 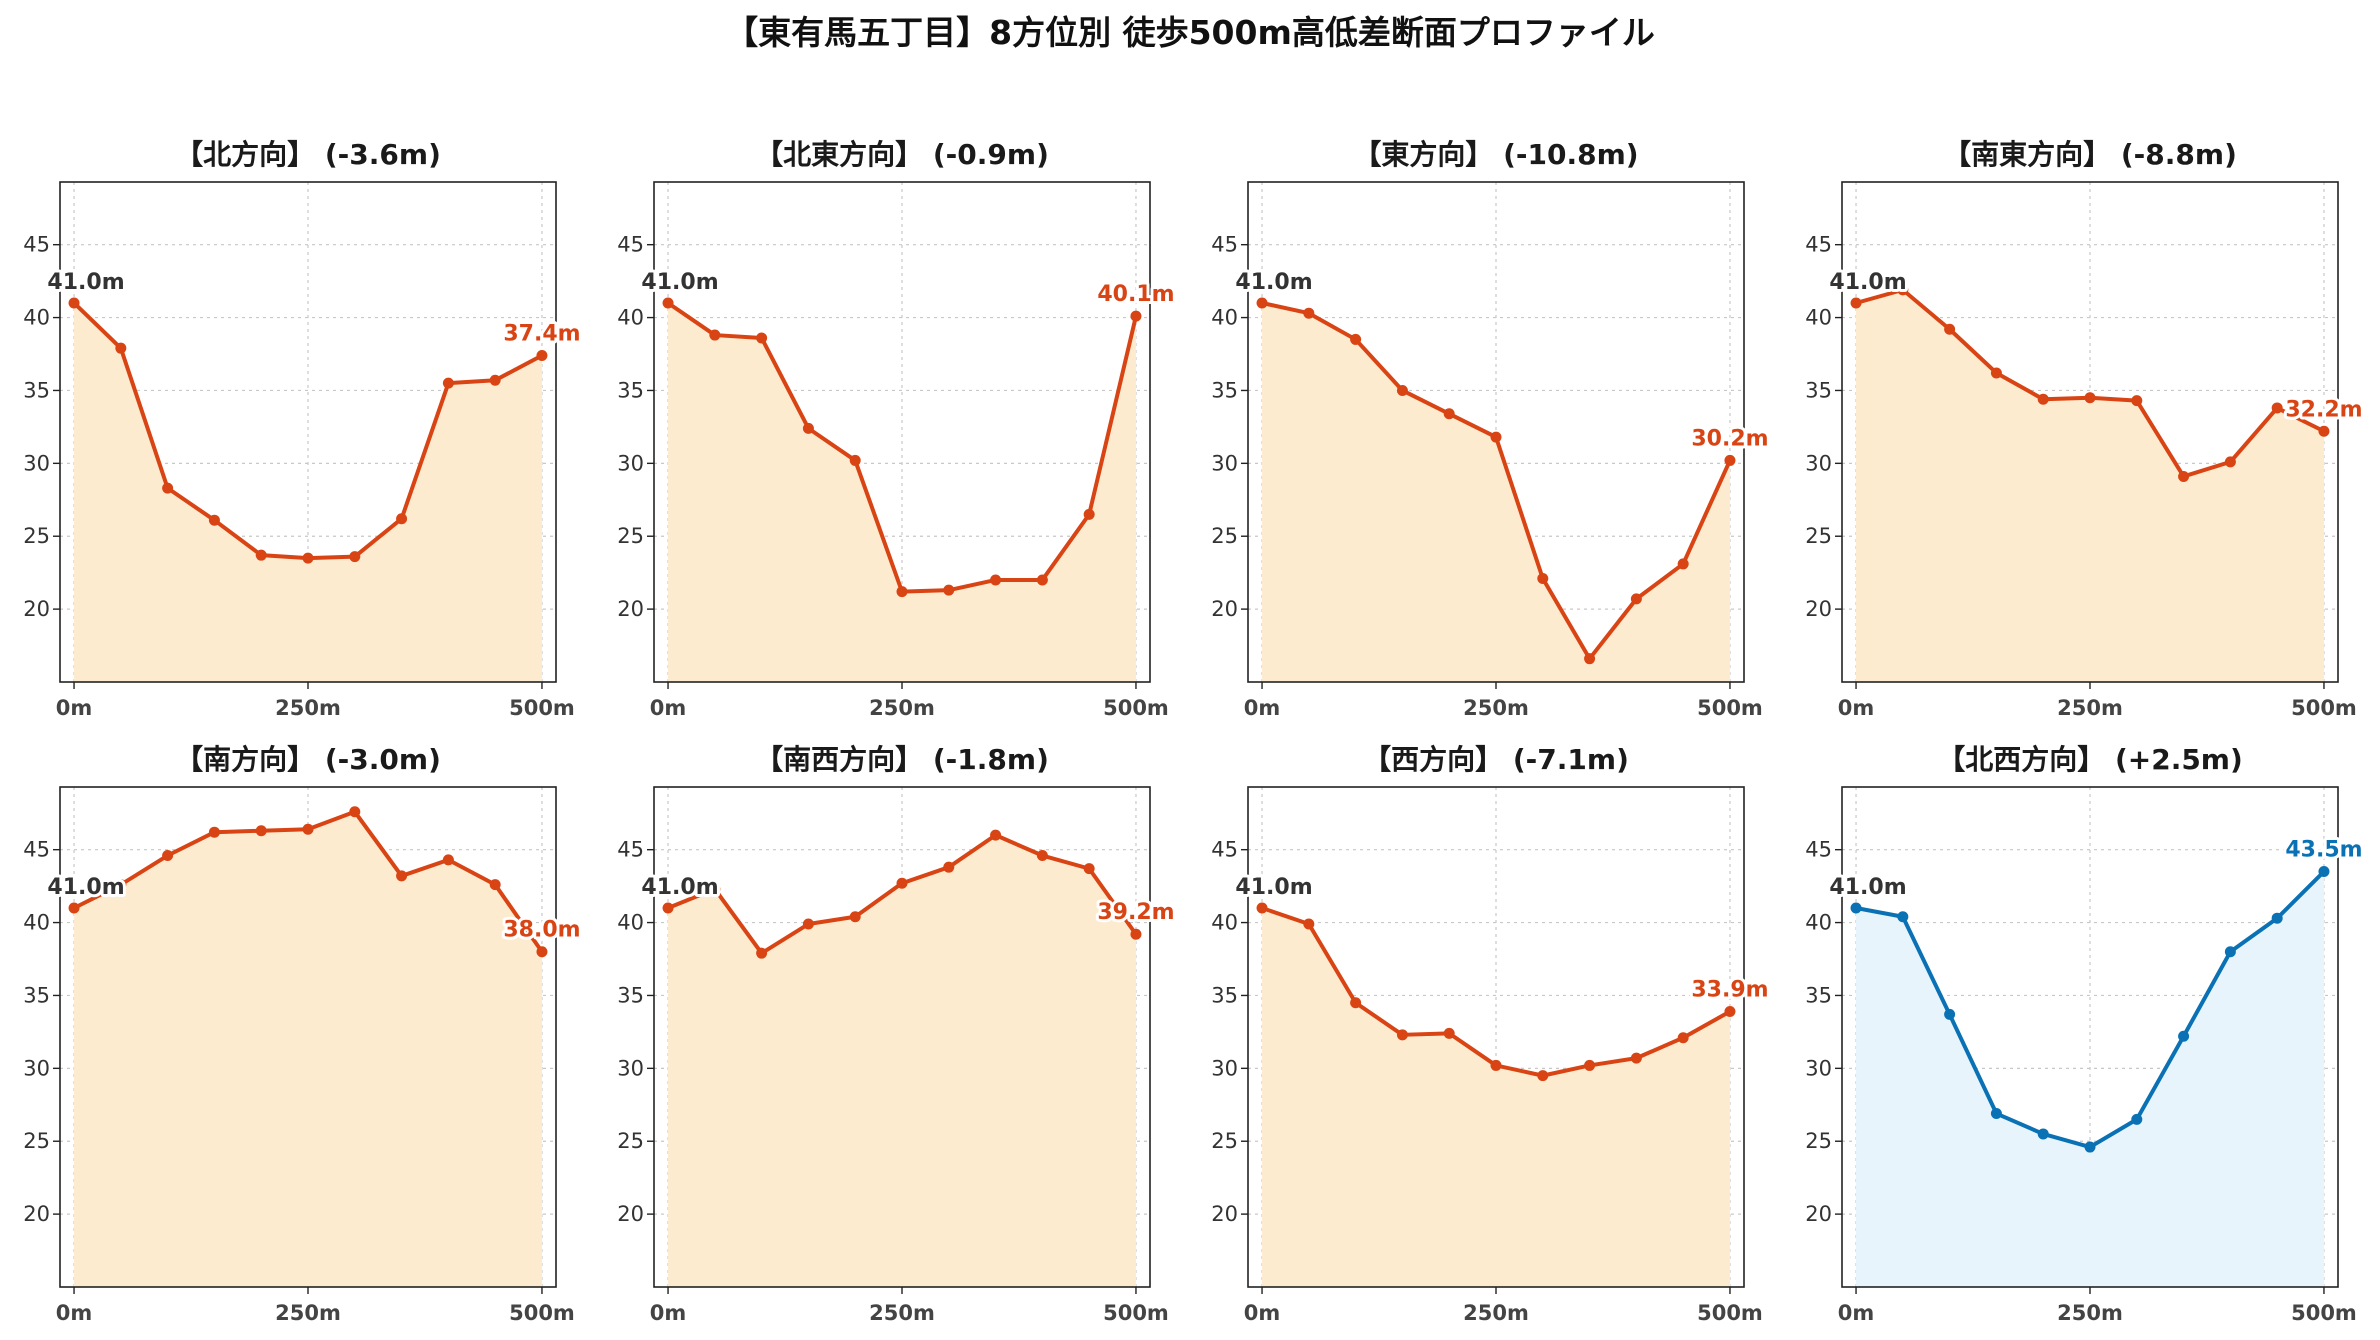 What do you see at coordinates (308, 154) in the screenshot?
I see `panel-title: 【北方向】 (-3.6m)` at bounding box center [308, 154].